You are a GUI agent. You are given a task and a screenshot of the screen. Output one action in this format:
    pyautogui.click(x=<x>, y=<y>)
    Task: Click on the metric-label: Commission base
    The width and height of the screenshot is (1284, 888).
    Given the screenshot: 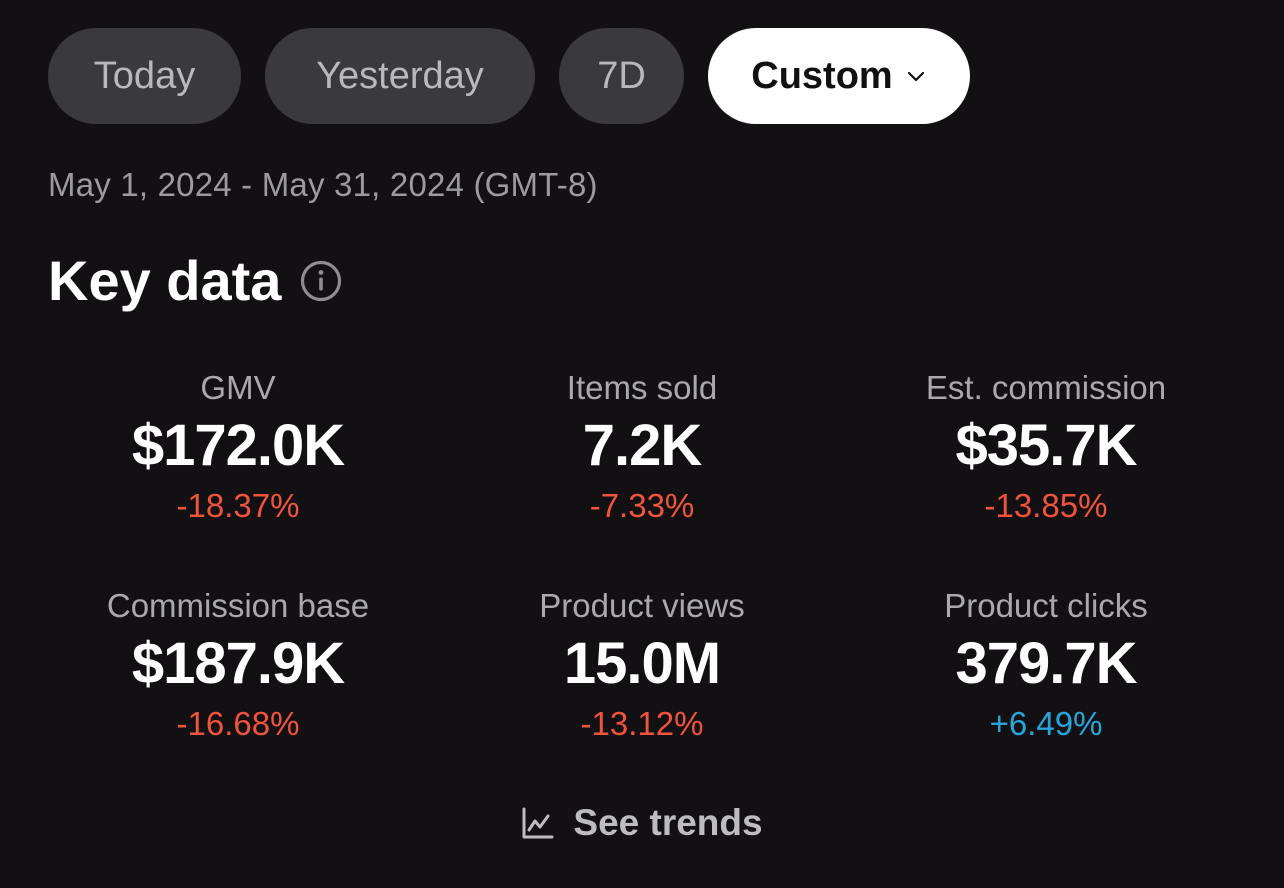 What is the action you would take?
    pyautogui.click(x=238, y=605)
    